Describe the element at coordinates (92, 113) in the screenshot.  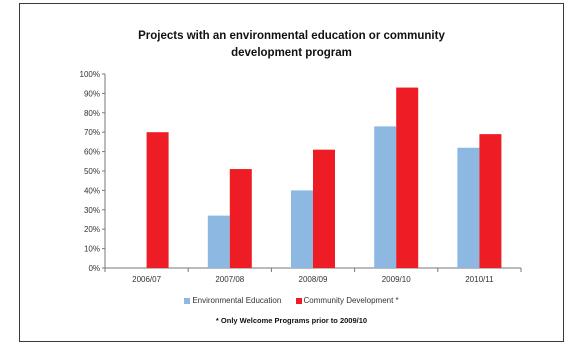
I see `y-tick-label: 80%` at that location.